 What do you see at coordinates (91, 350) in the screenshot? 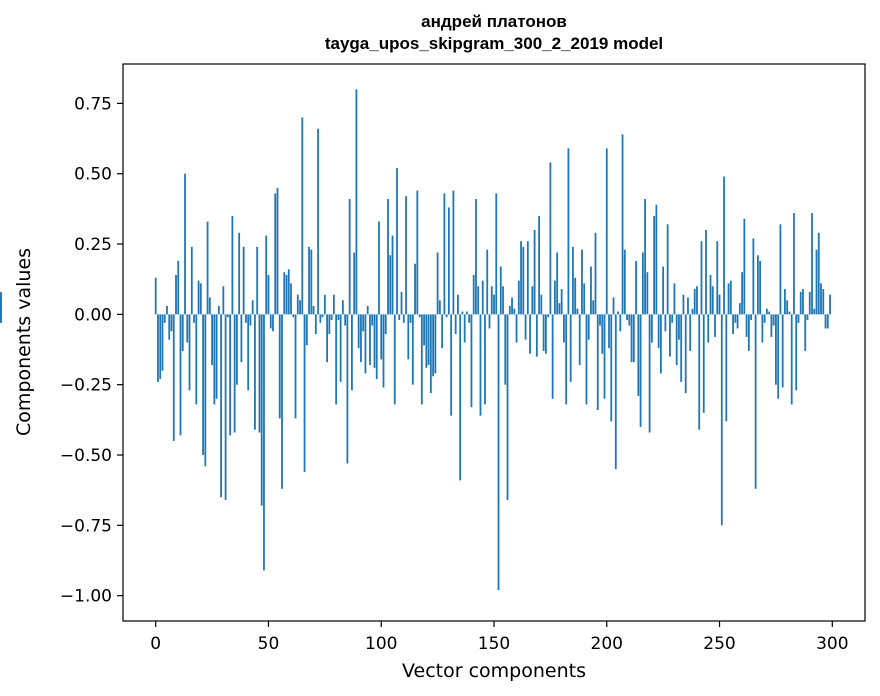
I see `y-axis-ticks: −1.00 −0.75 −0.50 −0.25 0.00 0.25 0.50 0.75` at bounding box center [91, 350].